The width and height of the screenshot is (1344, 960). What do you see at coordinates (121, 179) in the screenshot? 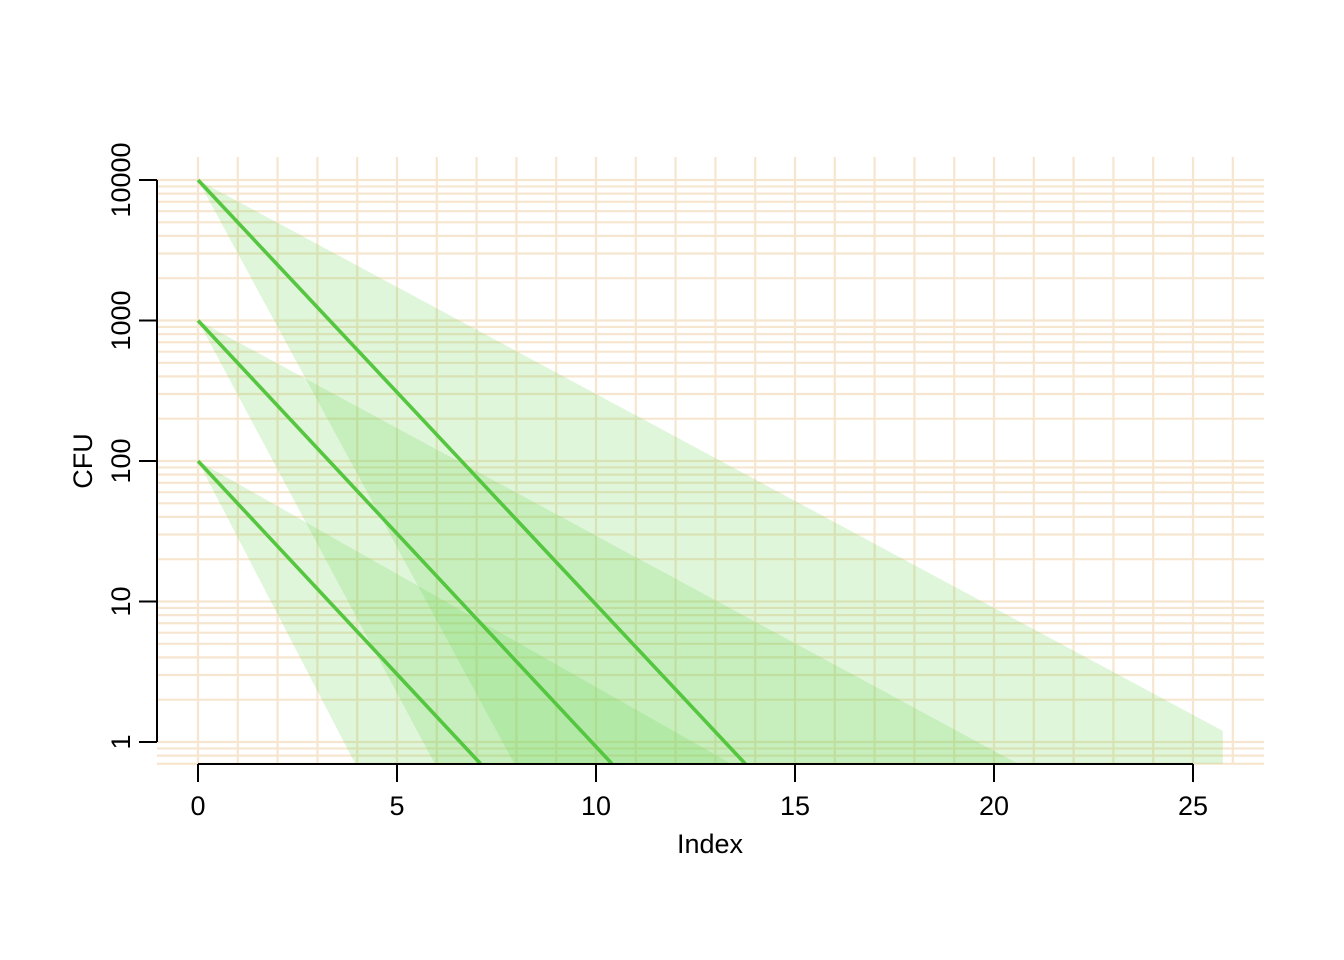
I see `y-tick-label: 10000` at bounding box center [121, 179].